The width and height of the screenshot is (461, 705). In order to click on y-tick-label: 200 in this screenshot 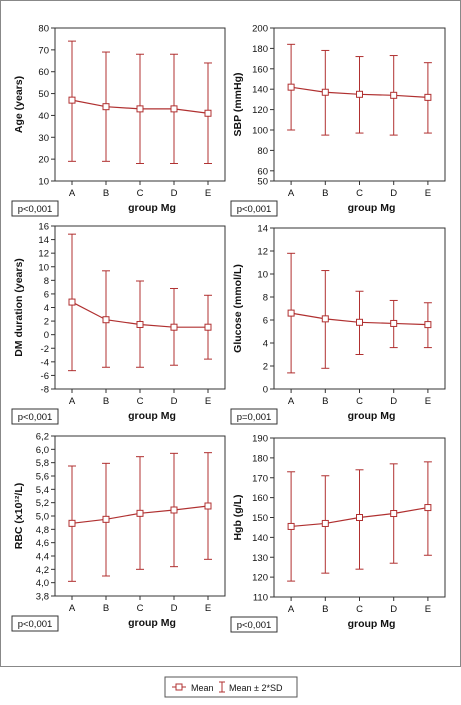, I will do `click(260, 29)`.